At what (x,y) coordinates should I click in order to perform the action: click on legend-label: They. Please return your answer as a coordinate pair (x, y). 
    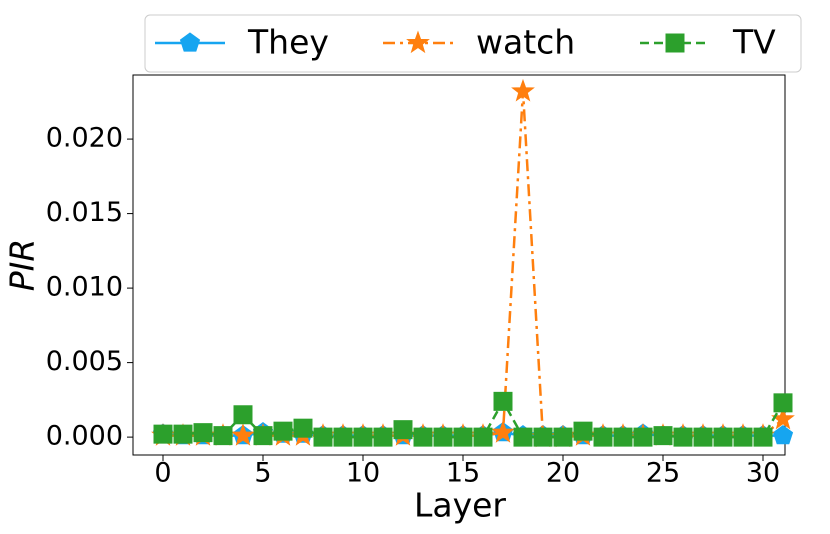
    Looking at the image, I should click on (288, 42).